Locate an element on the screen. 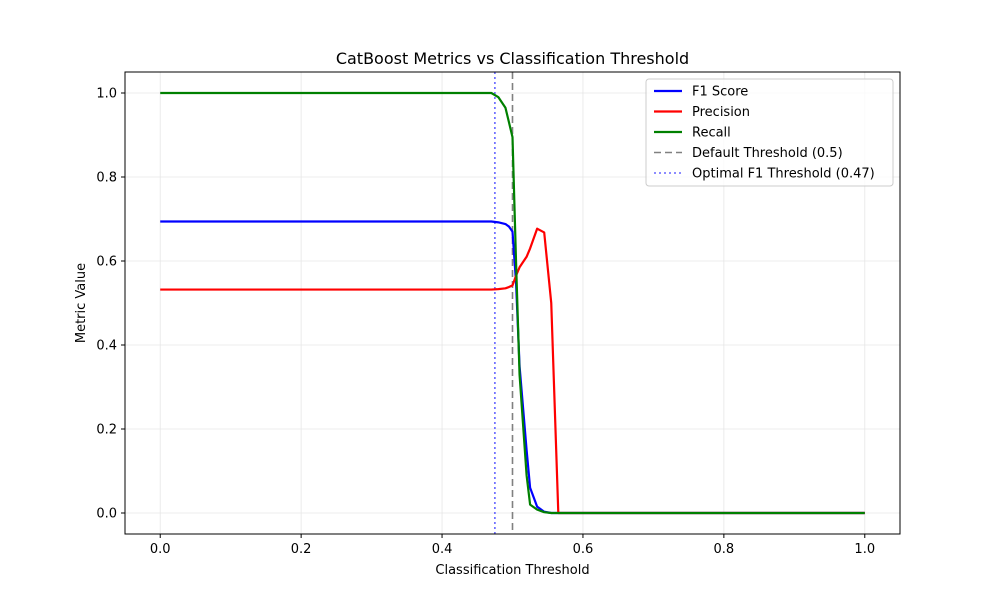  y-tick-label-0: 0.0 is located at coordinates (106, 514).